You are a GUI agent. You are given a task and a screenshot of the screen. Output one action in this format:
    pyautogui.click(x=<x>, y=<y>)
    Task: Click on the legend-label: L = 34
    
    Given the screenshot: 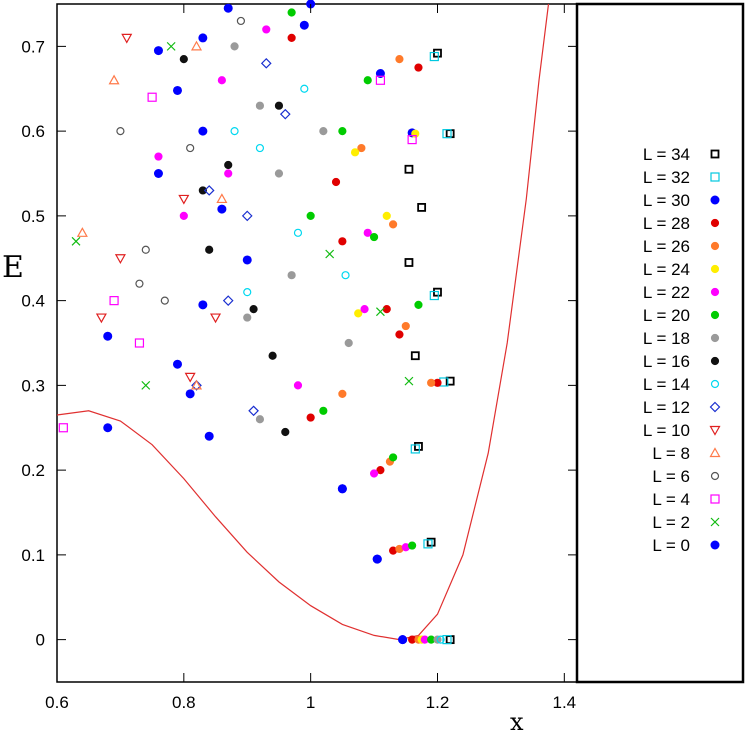 What is the action you would take?
    pyautogui.click(x=666, y=154)
    